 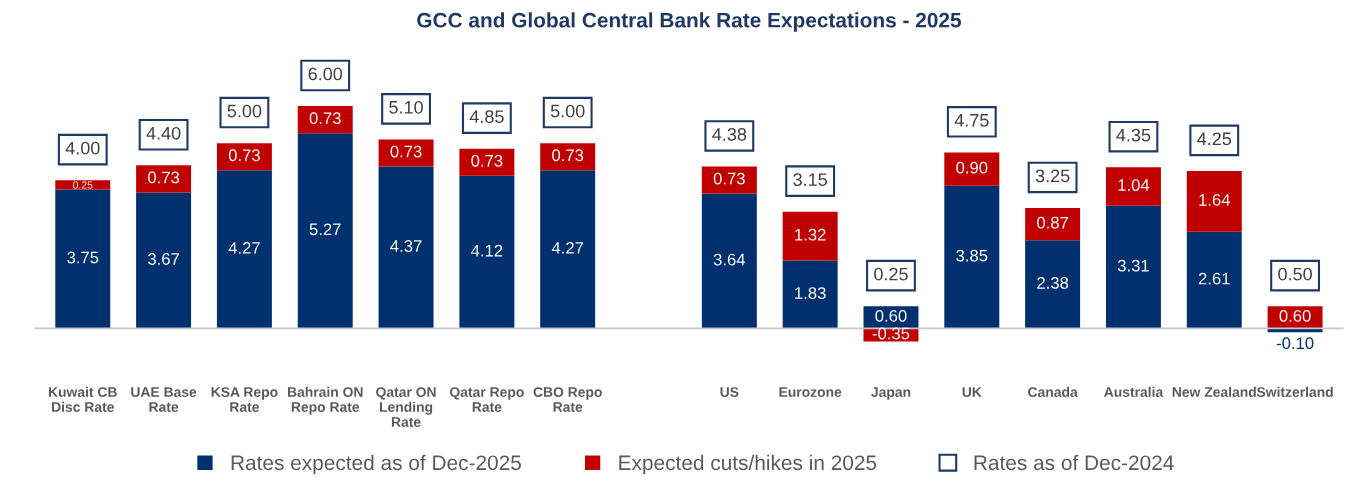 I want to click on data-label: 3.75, so click(x=83, y=257).